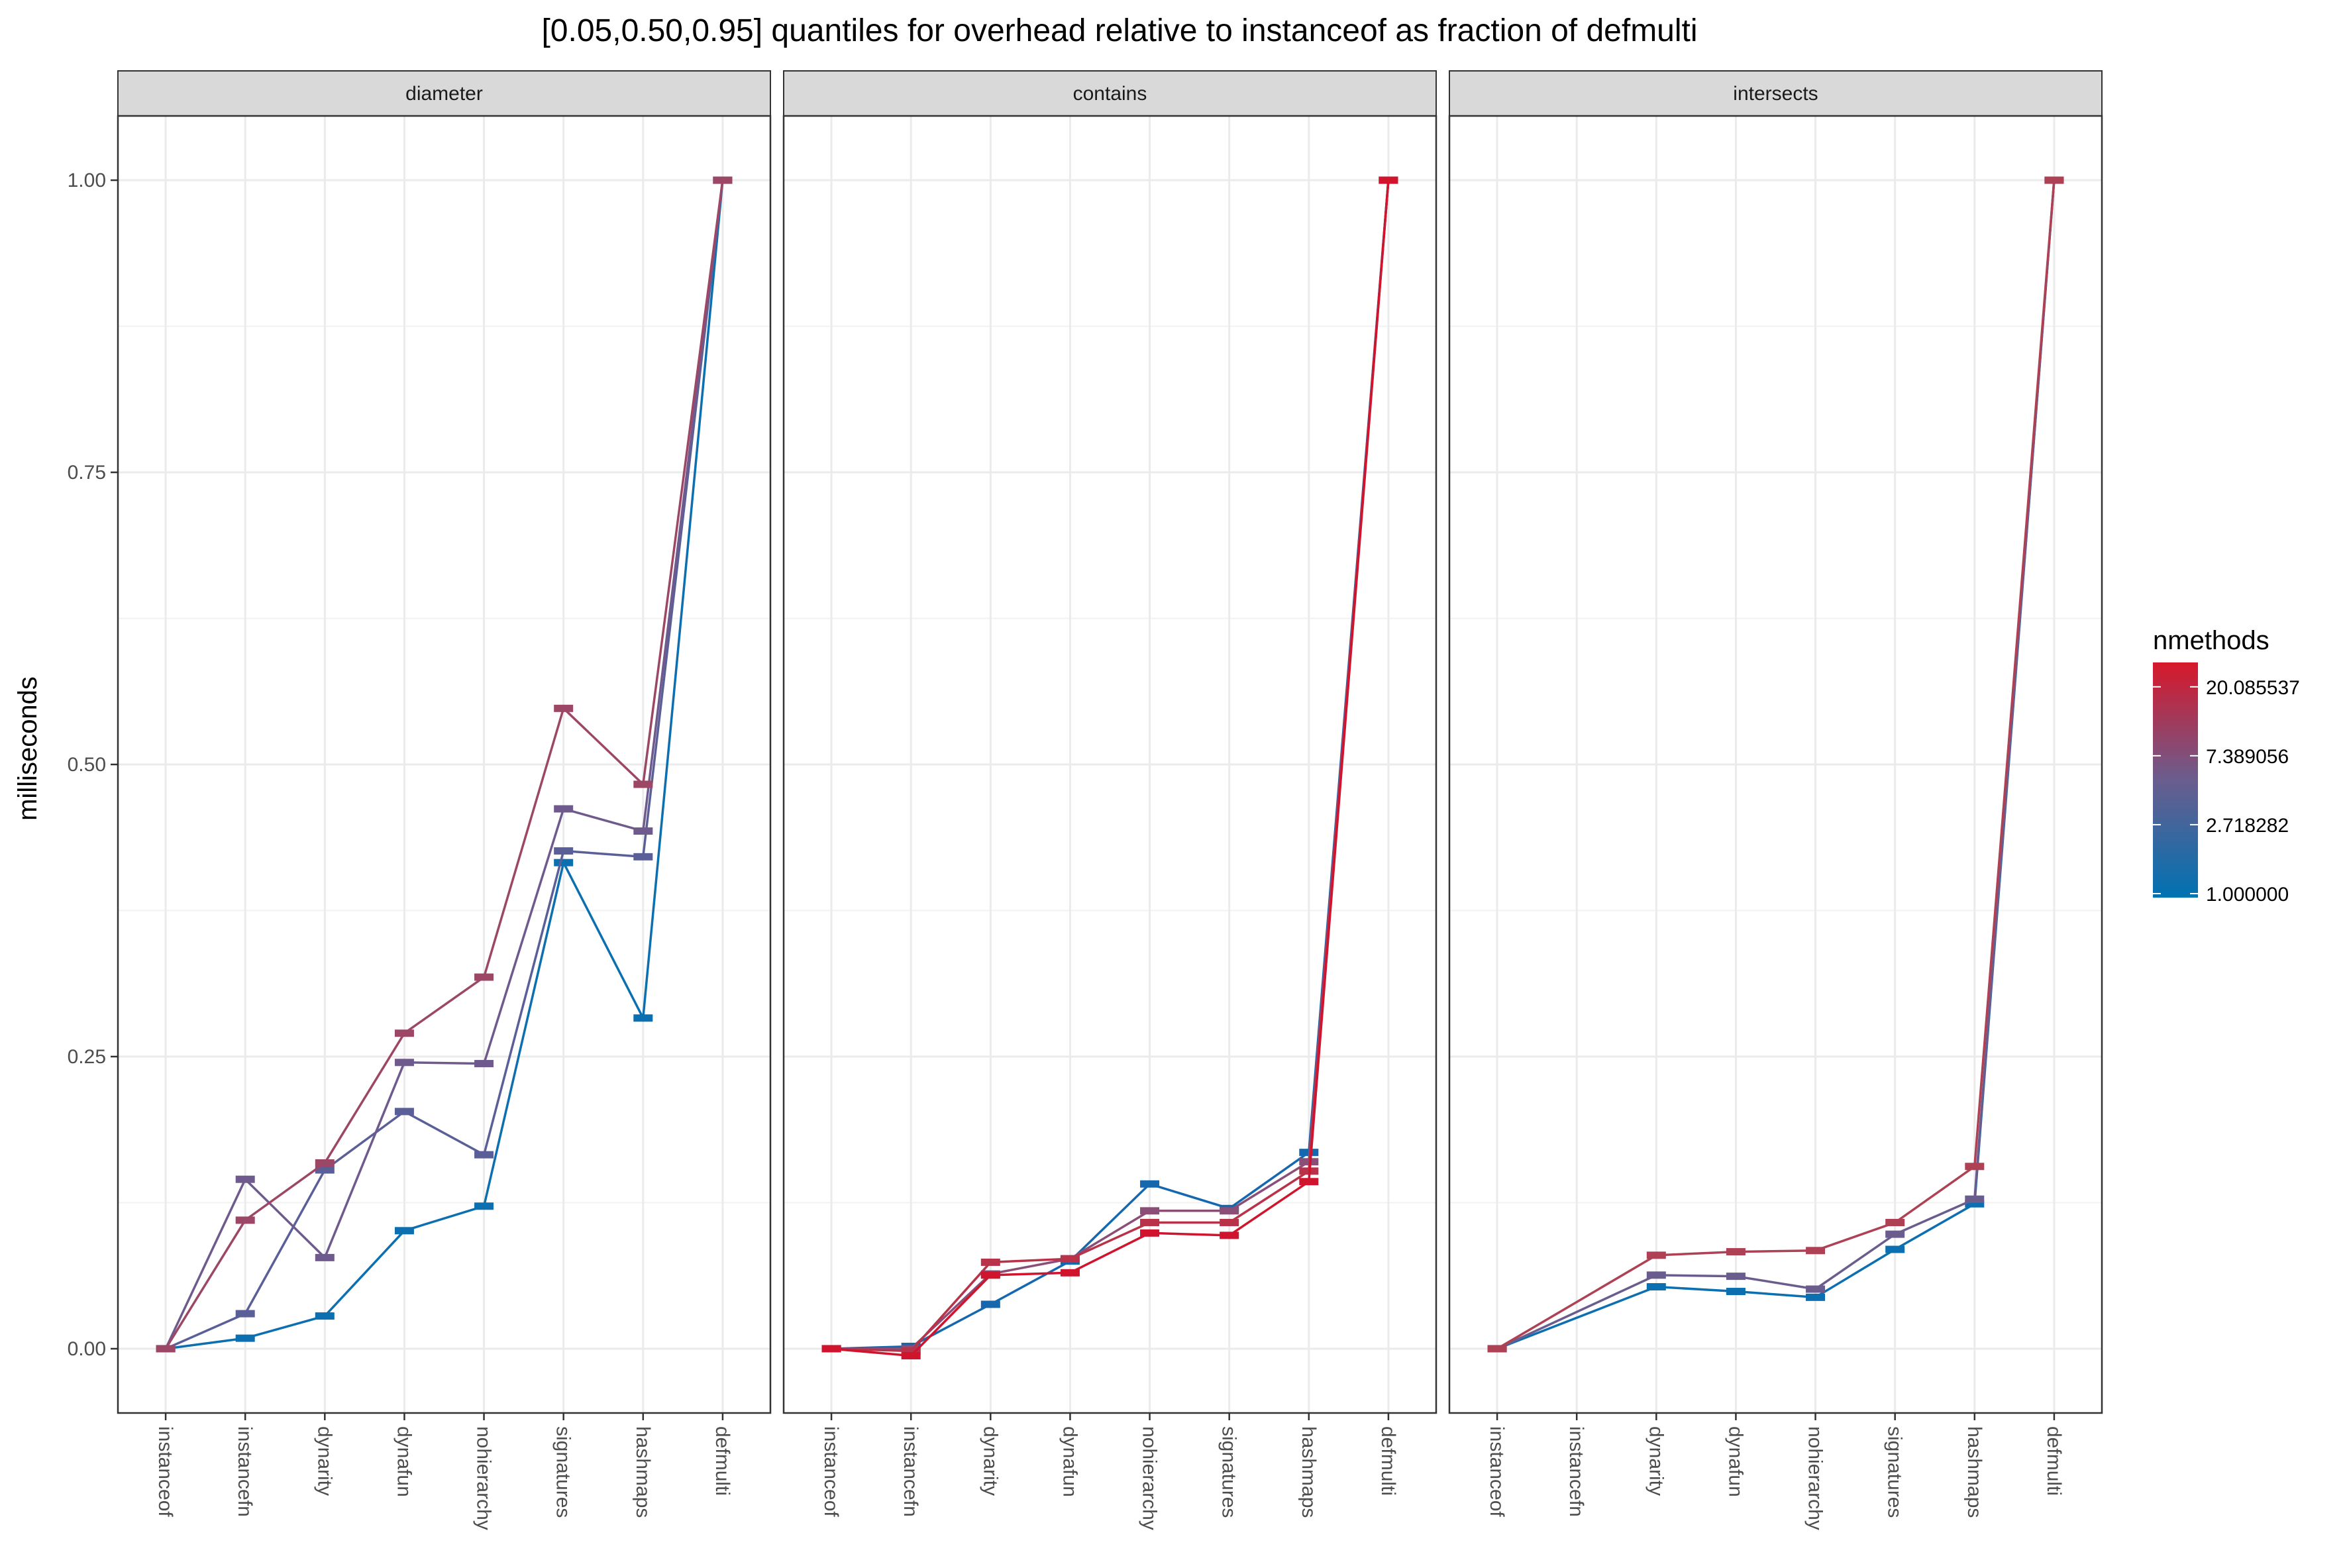  I want to click on y-tick-label: 0.00, so click(87, 1349).